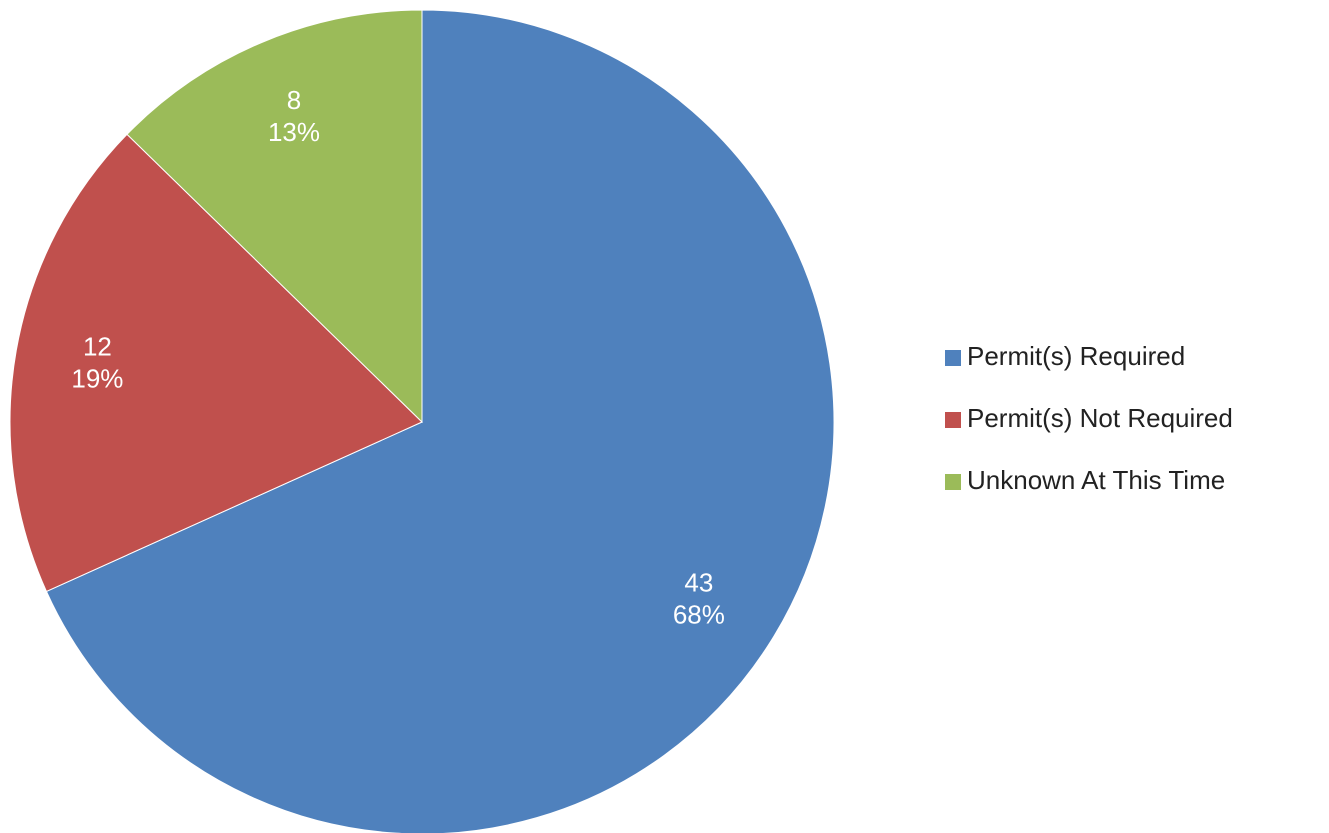 The height and width of the screenshot is (833, 1329). Describe the element at coordinates (1076, 356) in the screenshot. I see `legend-label: Permit(s) Required` at that location.